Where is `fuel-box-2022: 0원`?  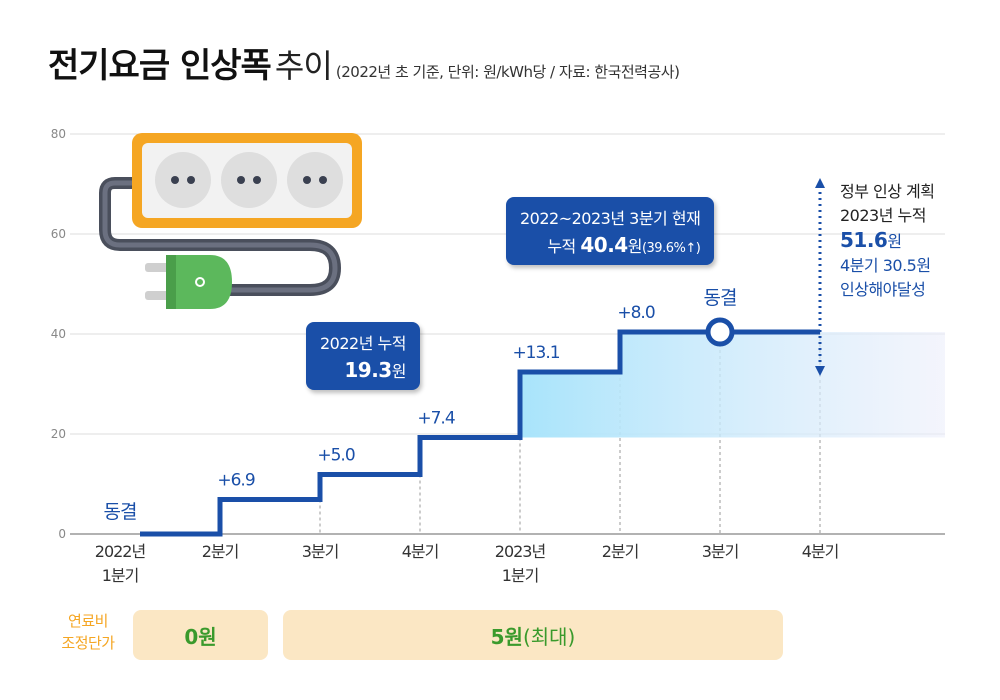 fuel-box-2022: 0원 is located at coordinates (200, 635).